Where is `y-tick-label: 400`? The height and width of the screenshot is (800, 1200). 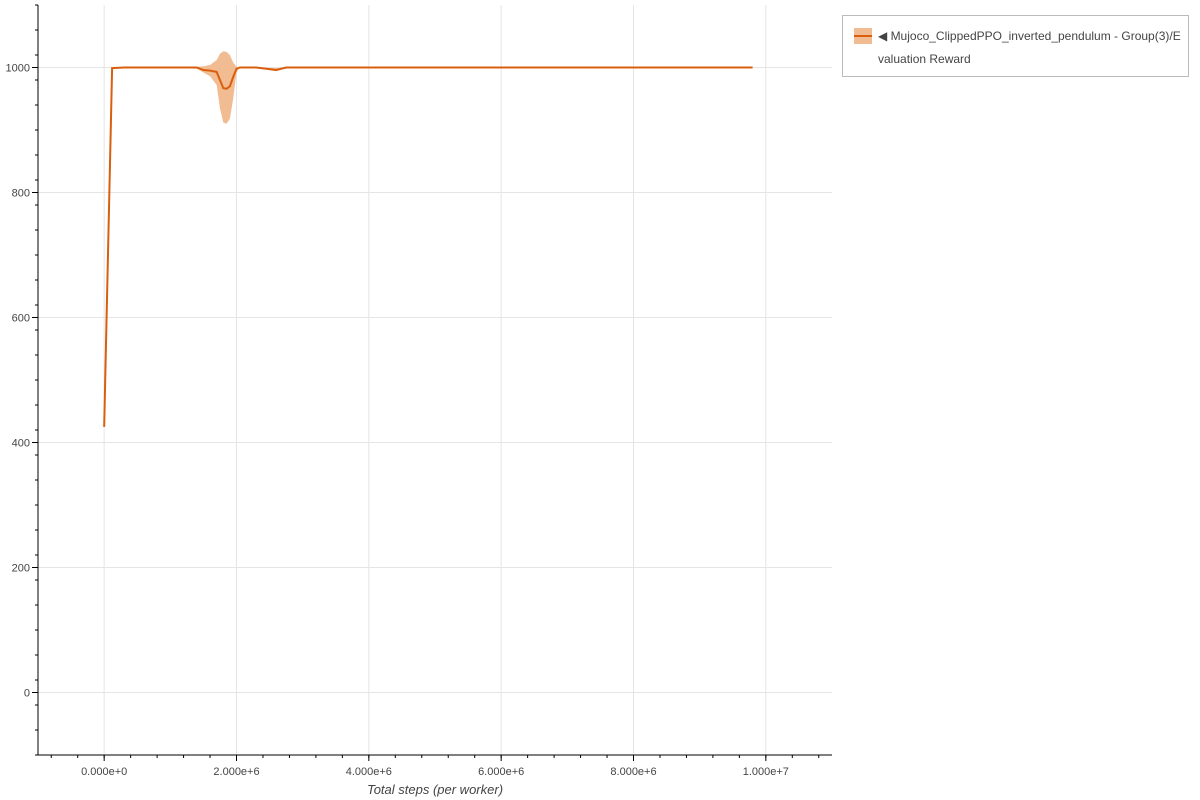
y-tick-label: 400 is located at coordinates (21, 444).